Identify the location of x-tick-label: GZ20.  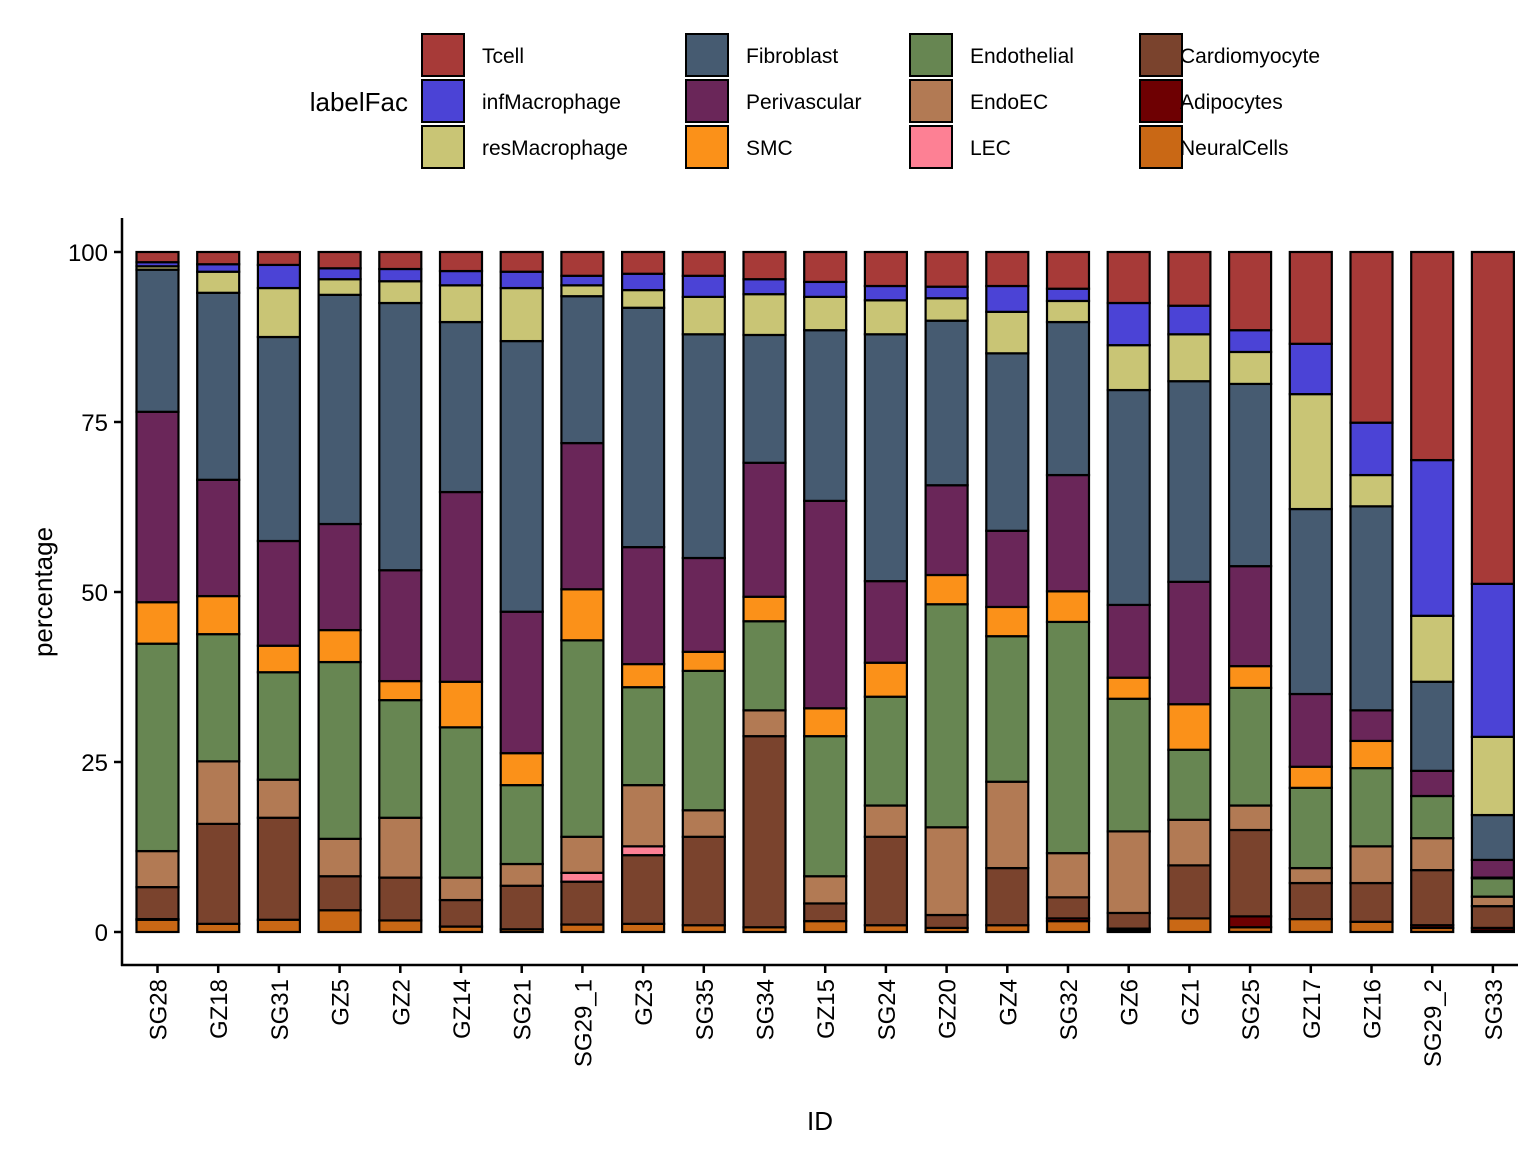
(948, 1009).